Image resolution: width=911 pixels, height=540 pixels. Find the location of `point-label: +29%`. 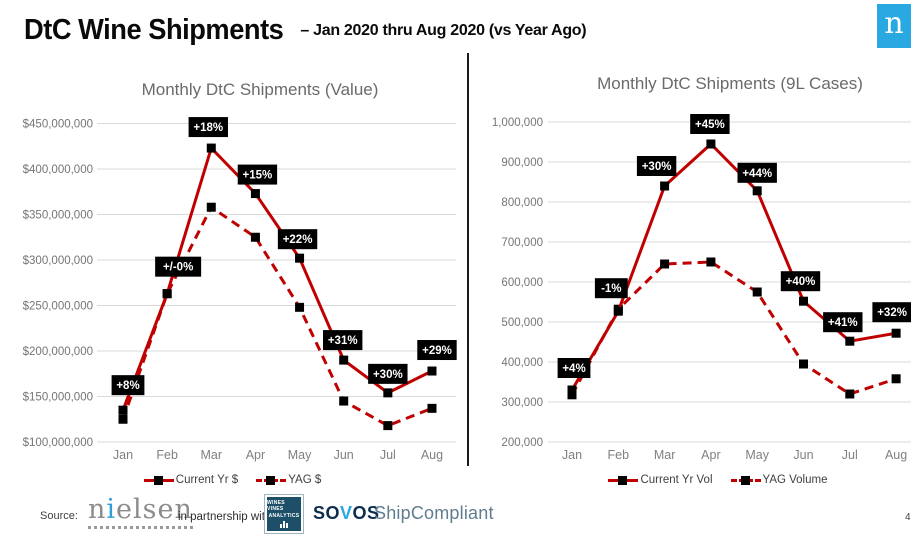

point-label: +29% is located at coordinates (437, 351).